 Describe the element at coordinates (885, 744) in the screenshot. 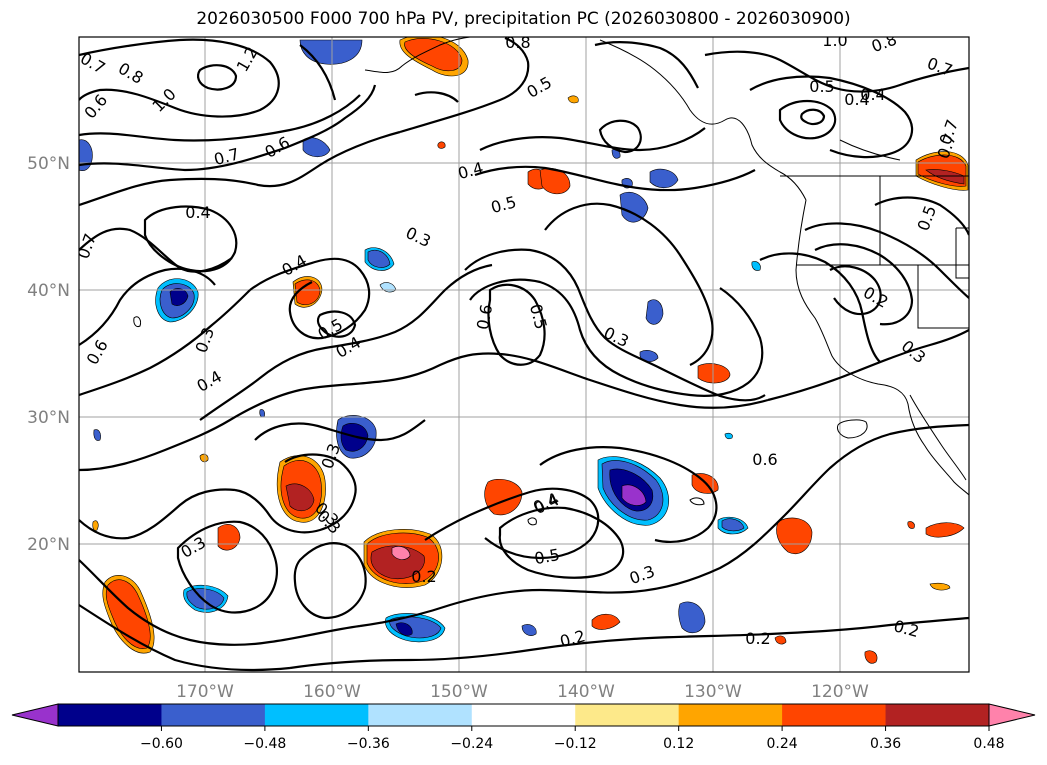

I see `colorbar-tick-label: 0.36` at that location.